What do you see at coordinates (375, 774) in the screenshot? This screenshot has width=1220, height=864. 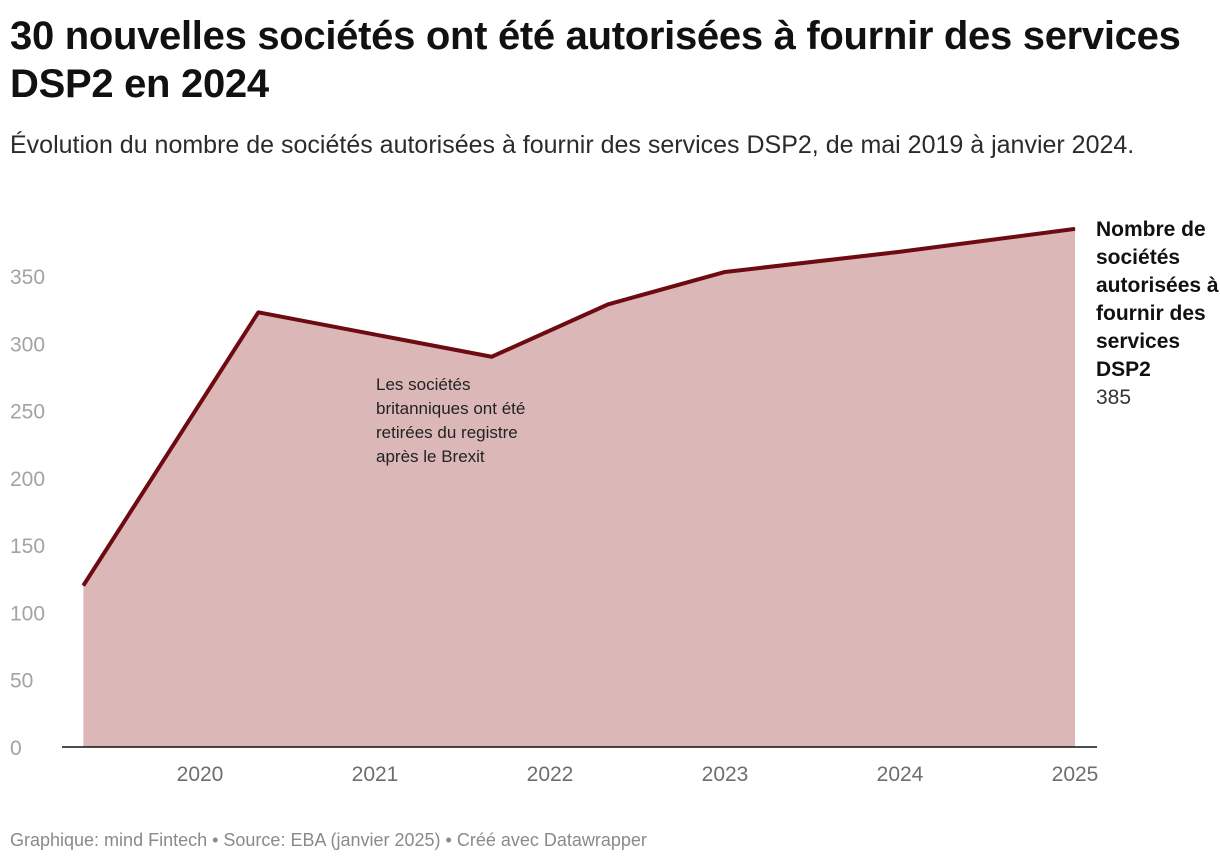 I see `x-tick-label: 2021` at bounding box center [375, 774].